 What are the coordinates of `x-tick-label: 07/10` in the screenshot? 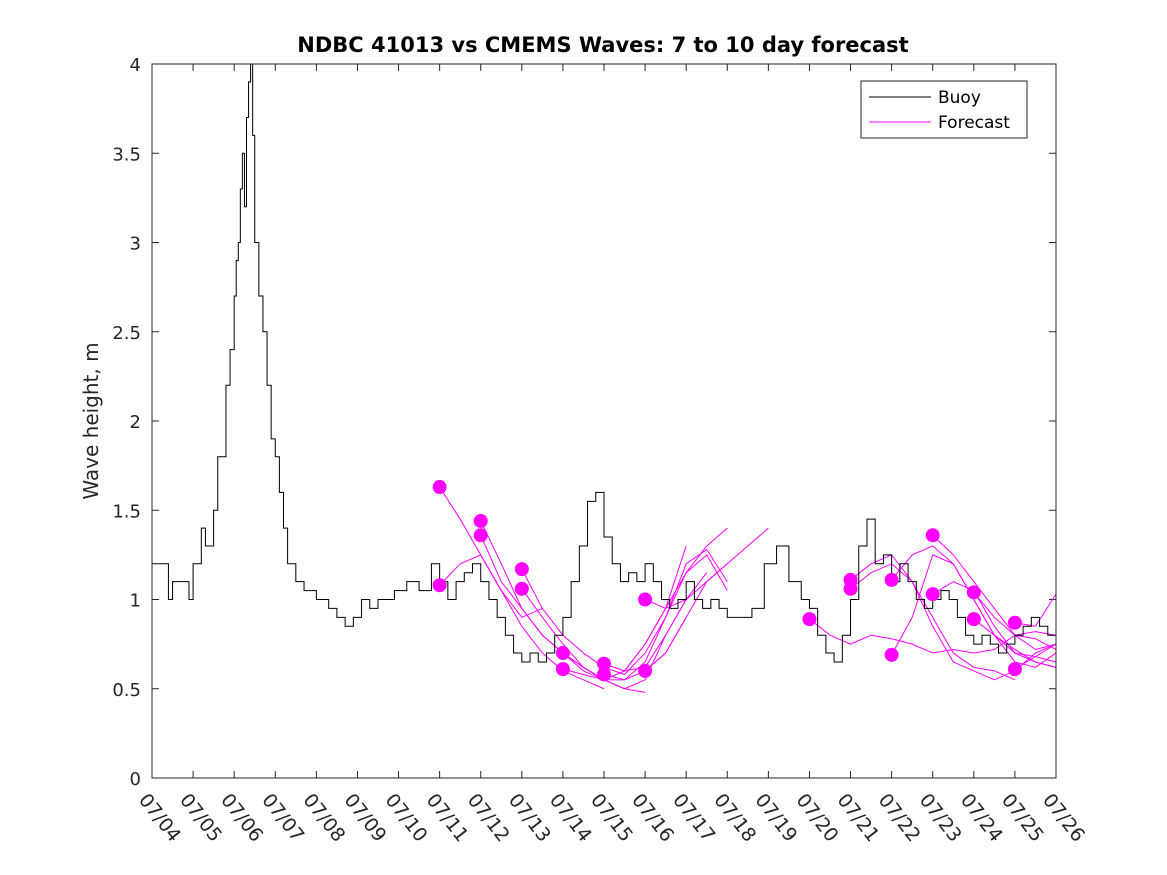 It's located at (406, 818).